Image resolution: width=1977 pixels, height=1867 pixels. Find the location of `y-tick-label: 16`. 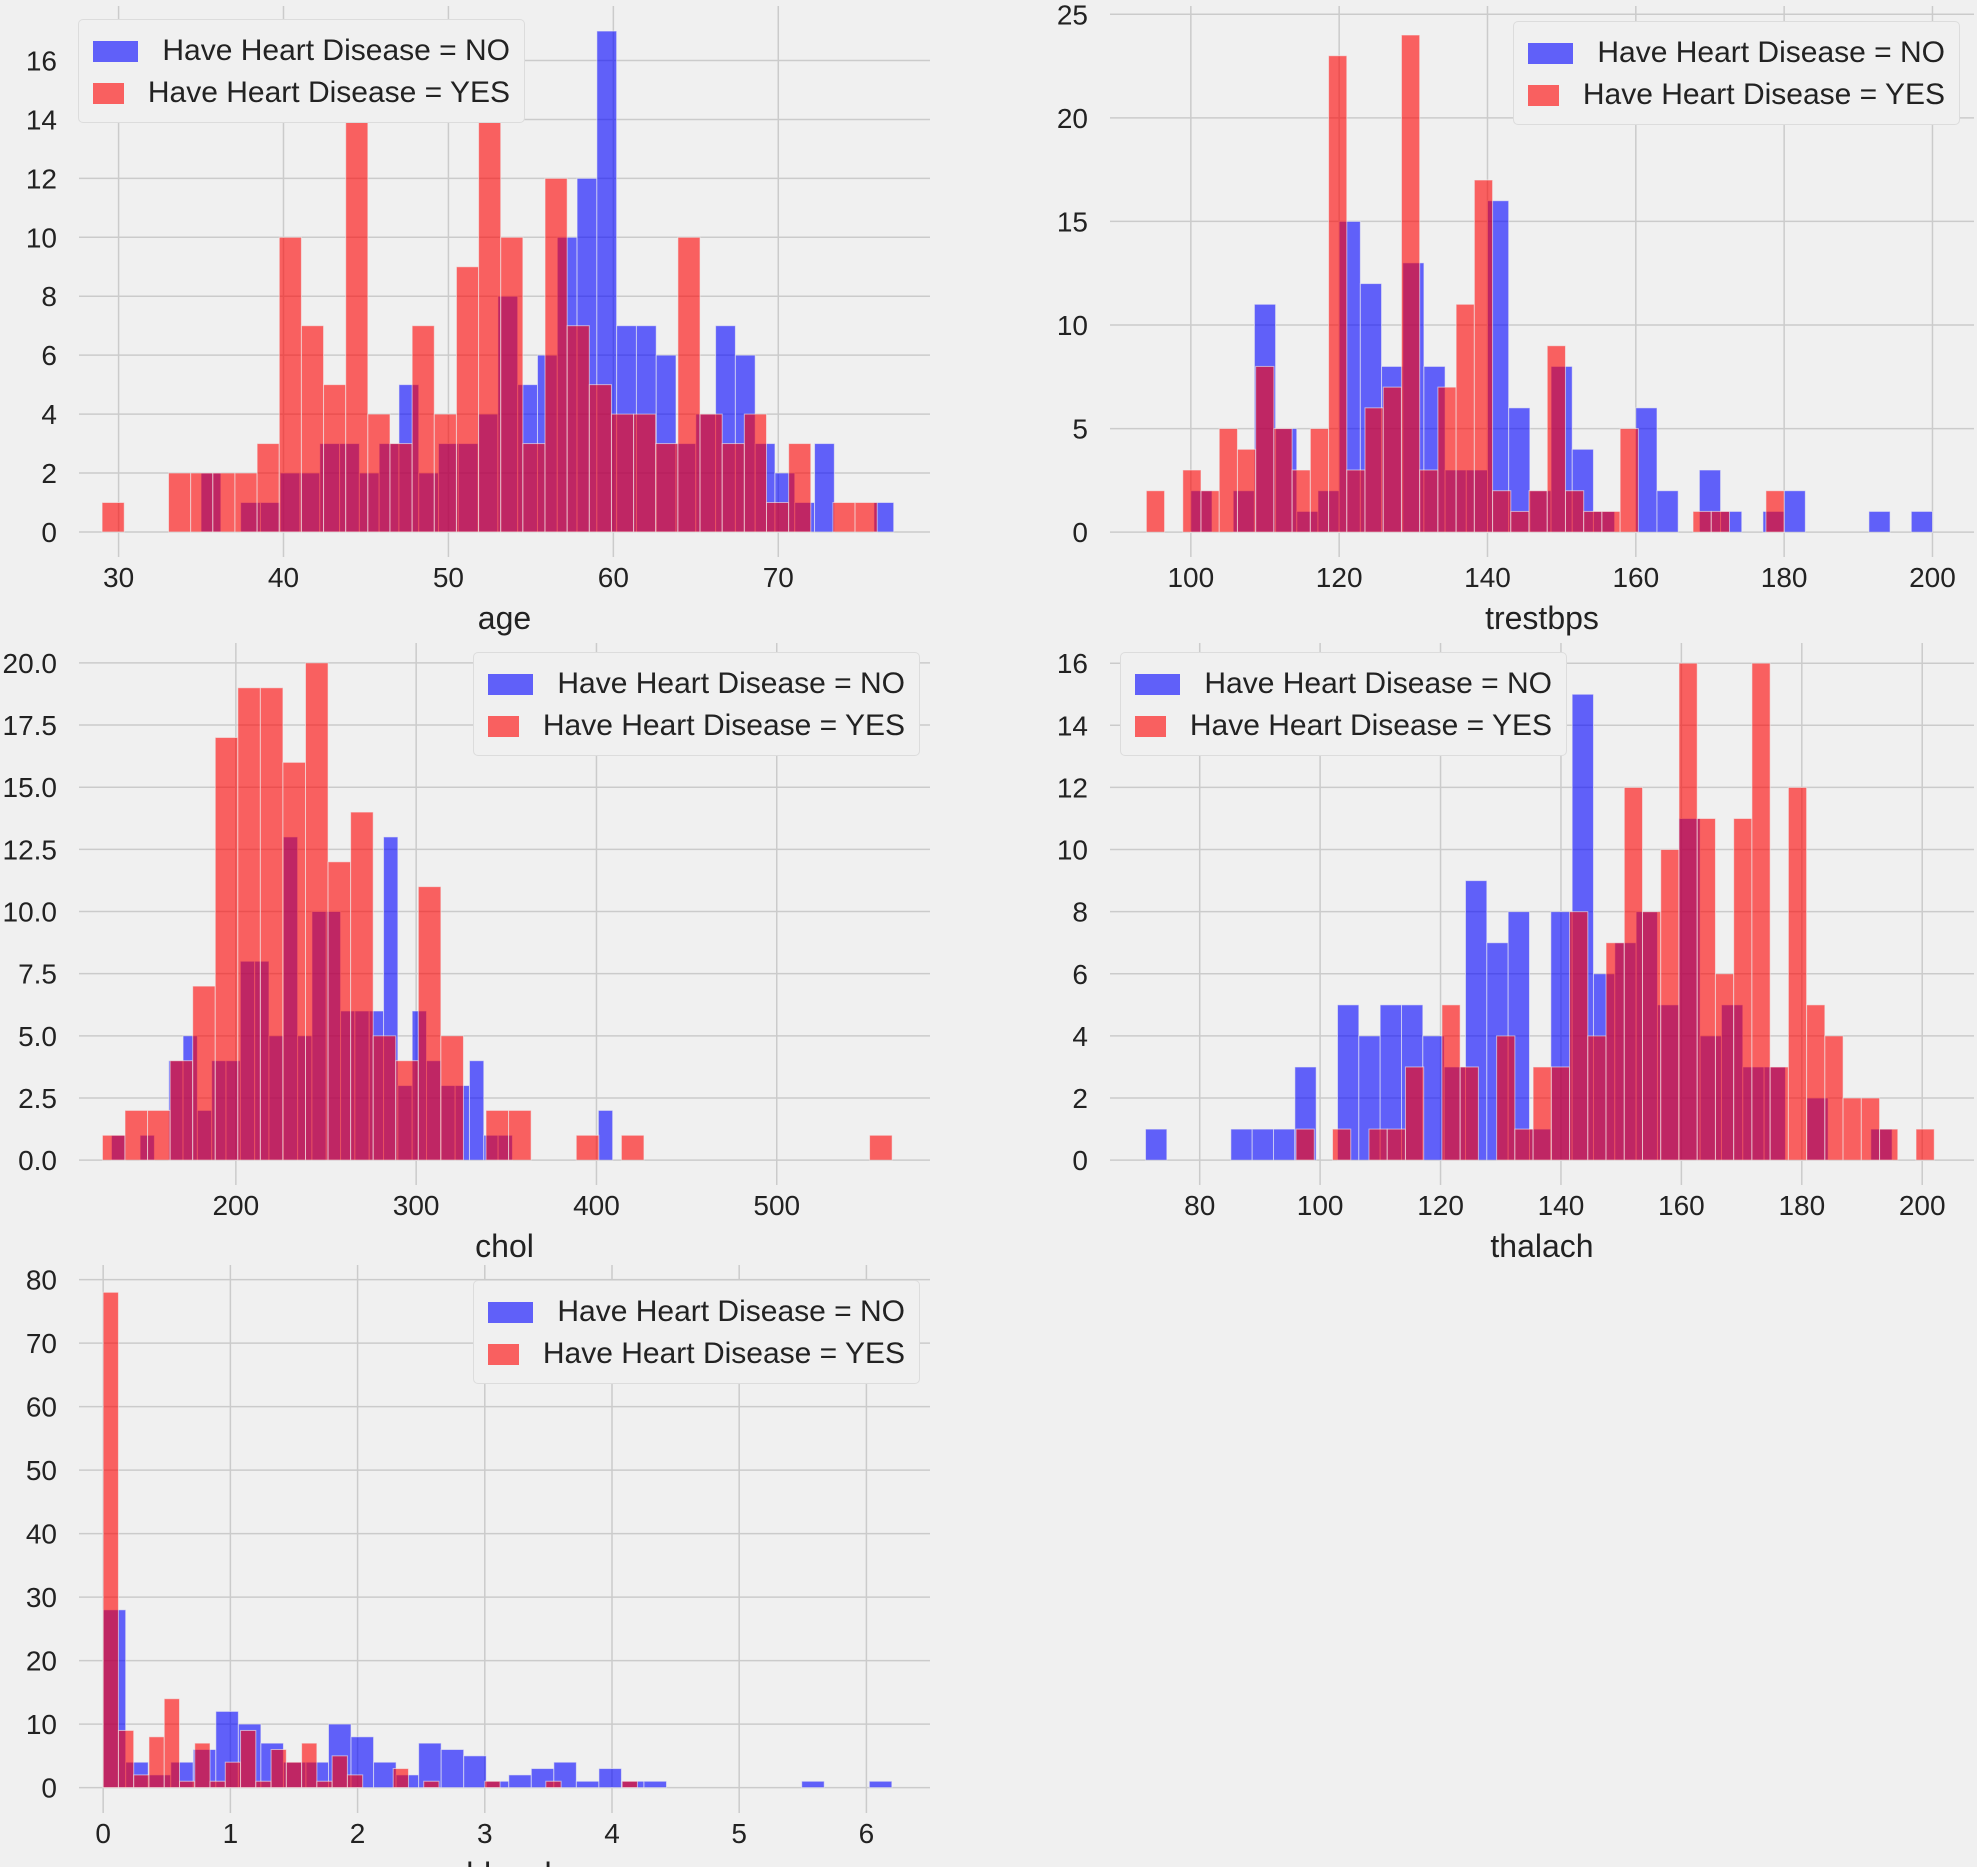

y-tick-label: 16 is located at coordinates (1072, 663).